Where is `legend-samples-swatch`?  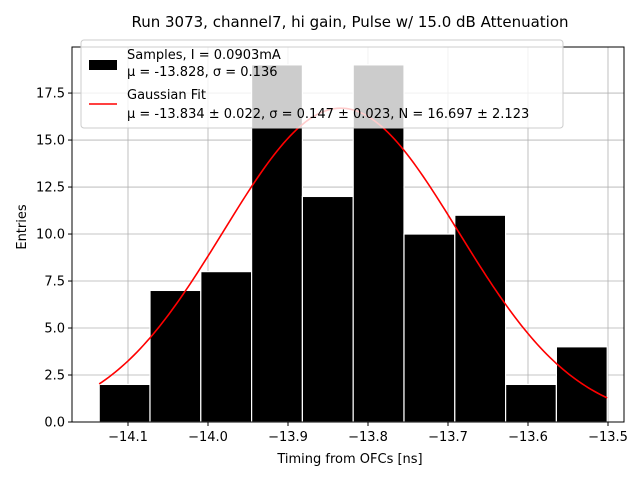 legend-samples-swatch is located at coordinates (103, 65).